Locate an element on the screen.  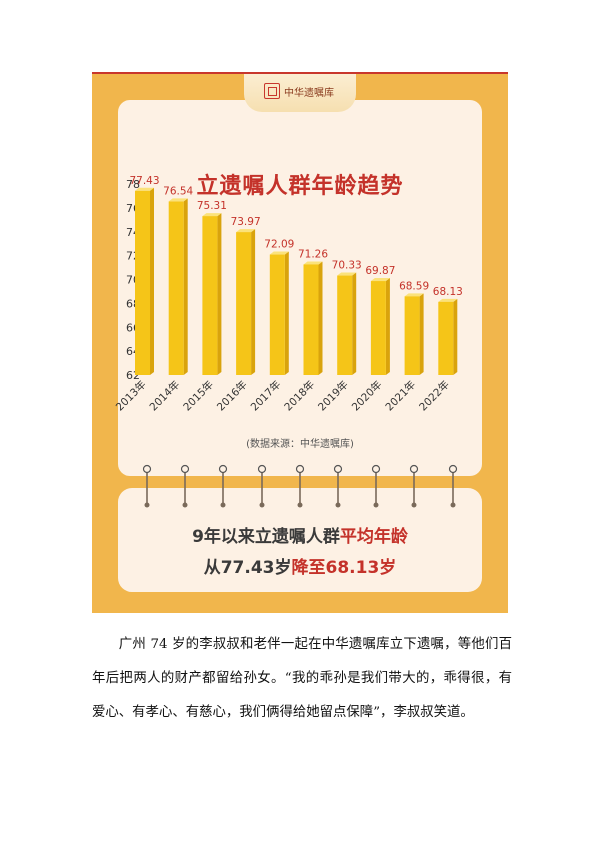
top-rule is located at coordinates (300, 73).